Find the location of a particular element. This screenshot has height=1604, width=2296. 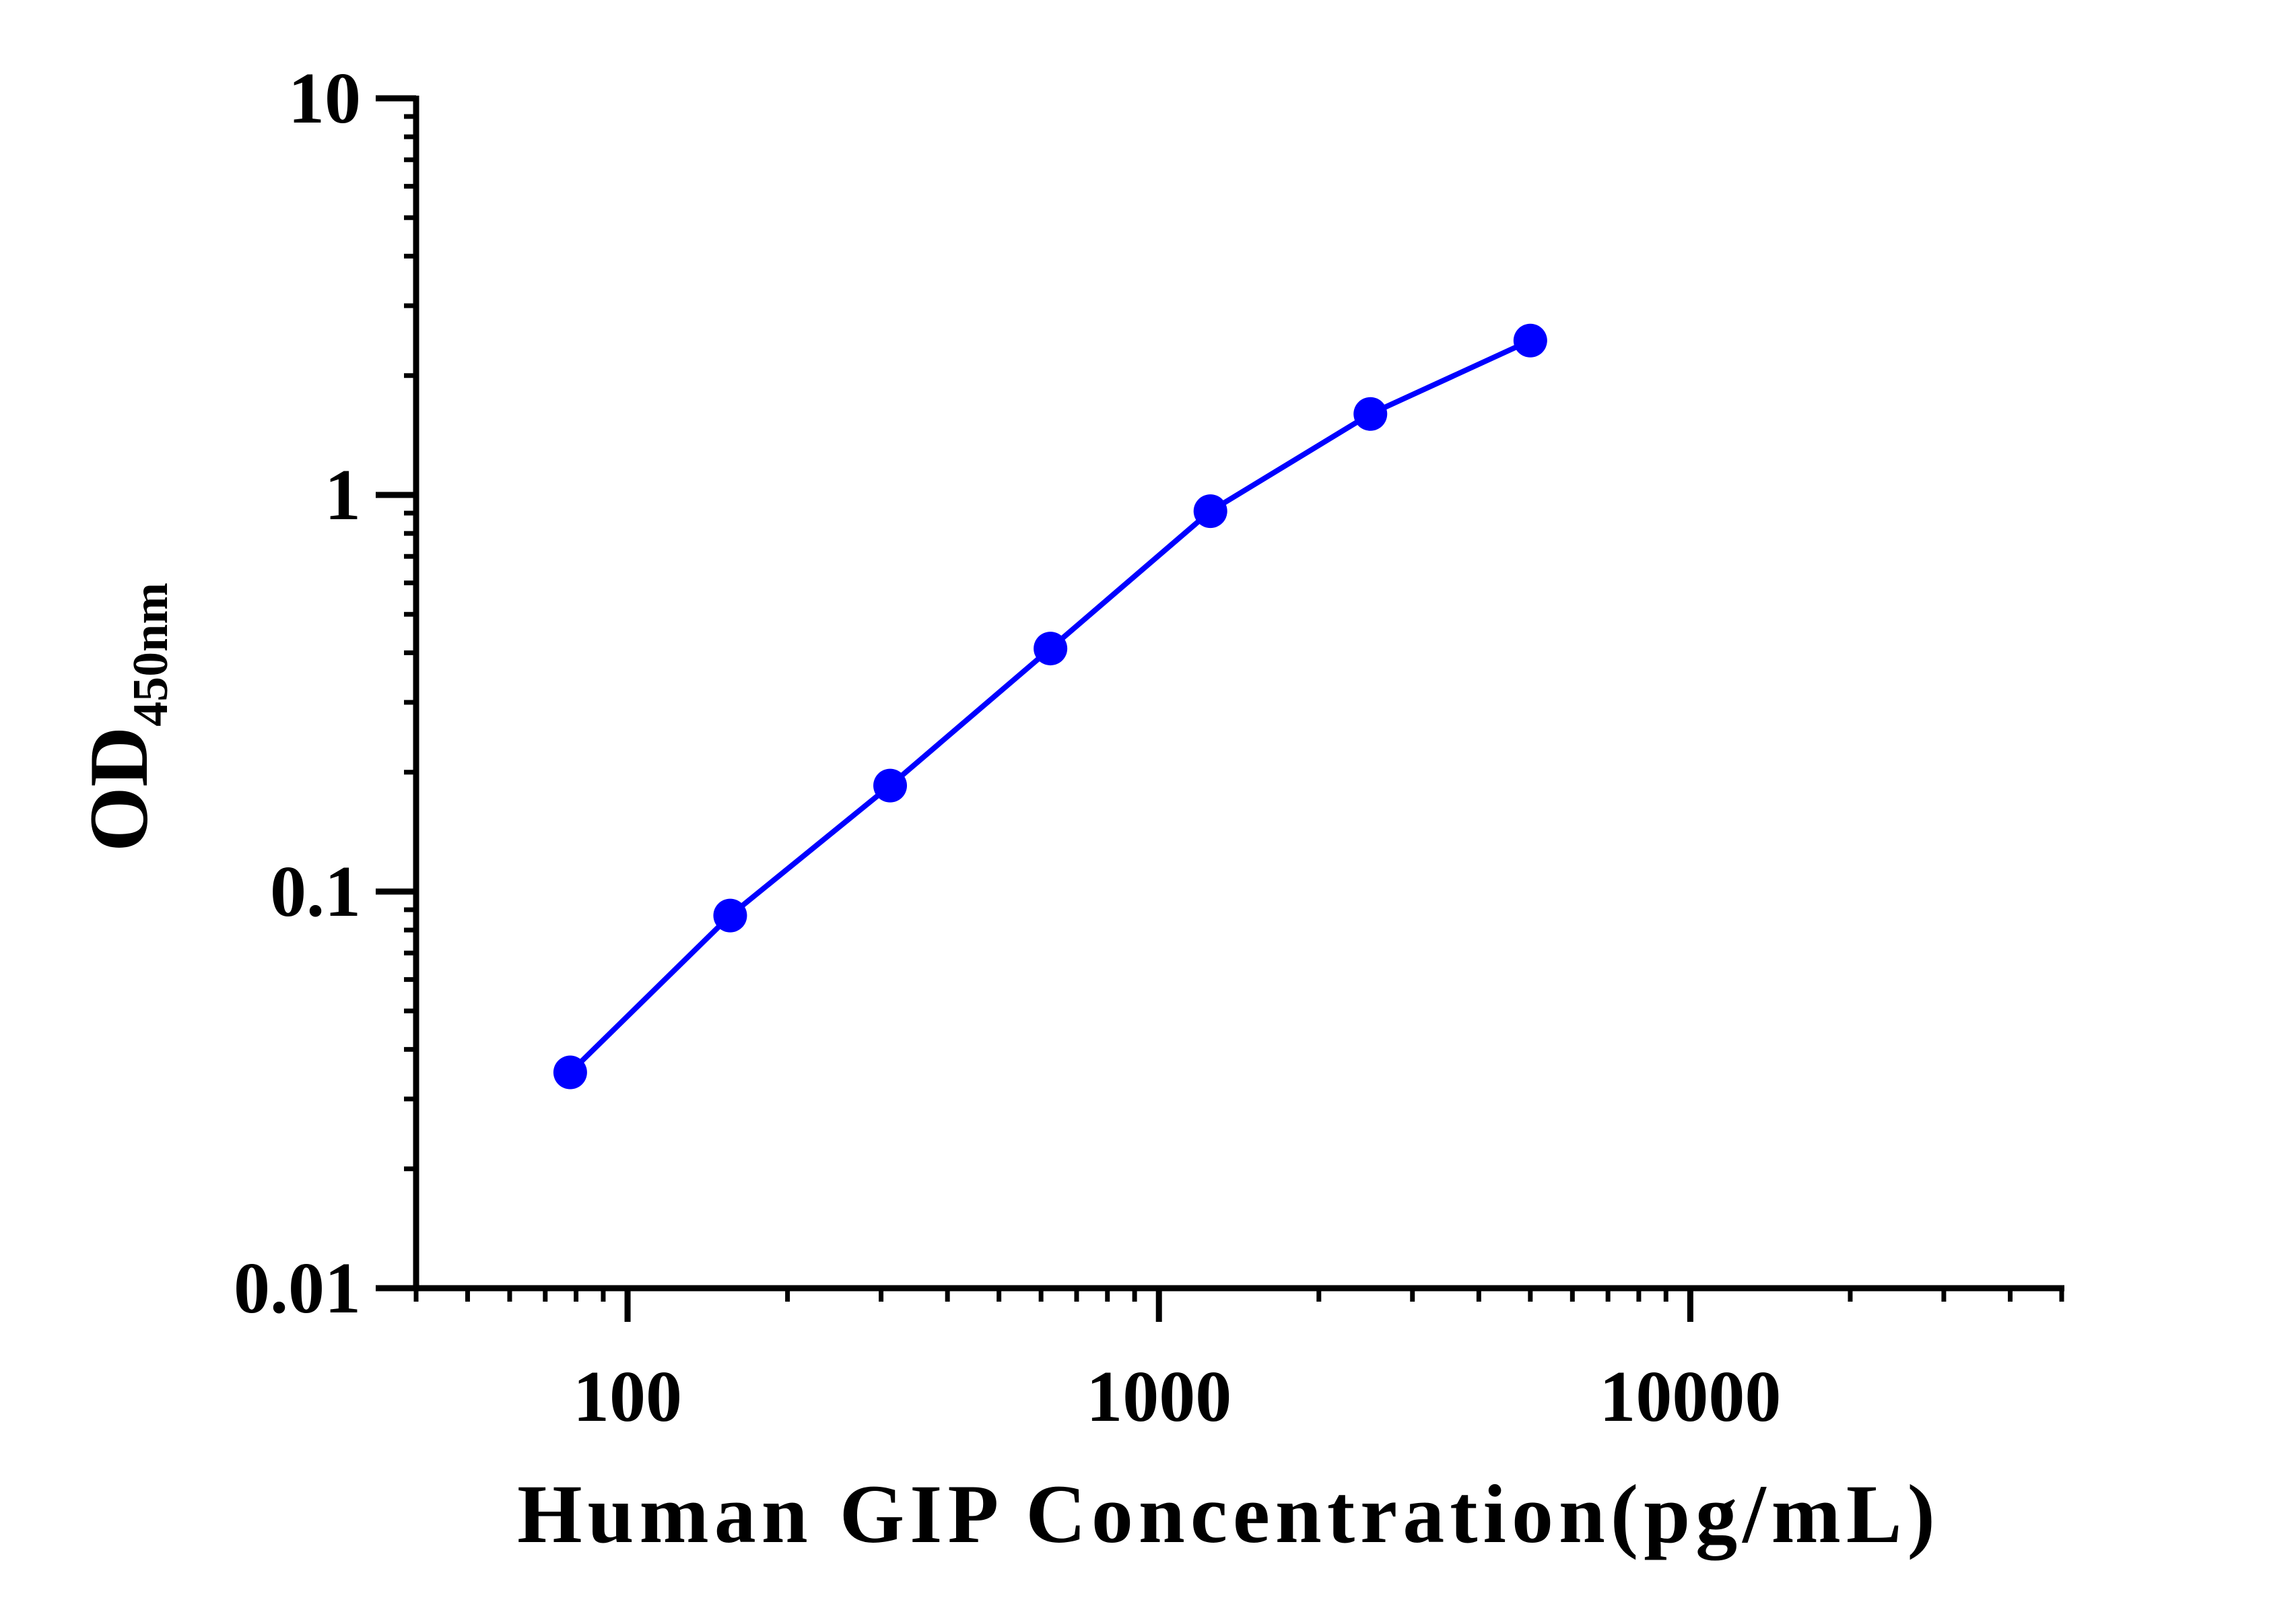

x-axis: 100 1000 10000 is located at coordinates (1238, 1361).